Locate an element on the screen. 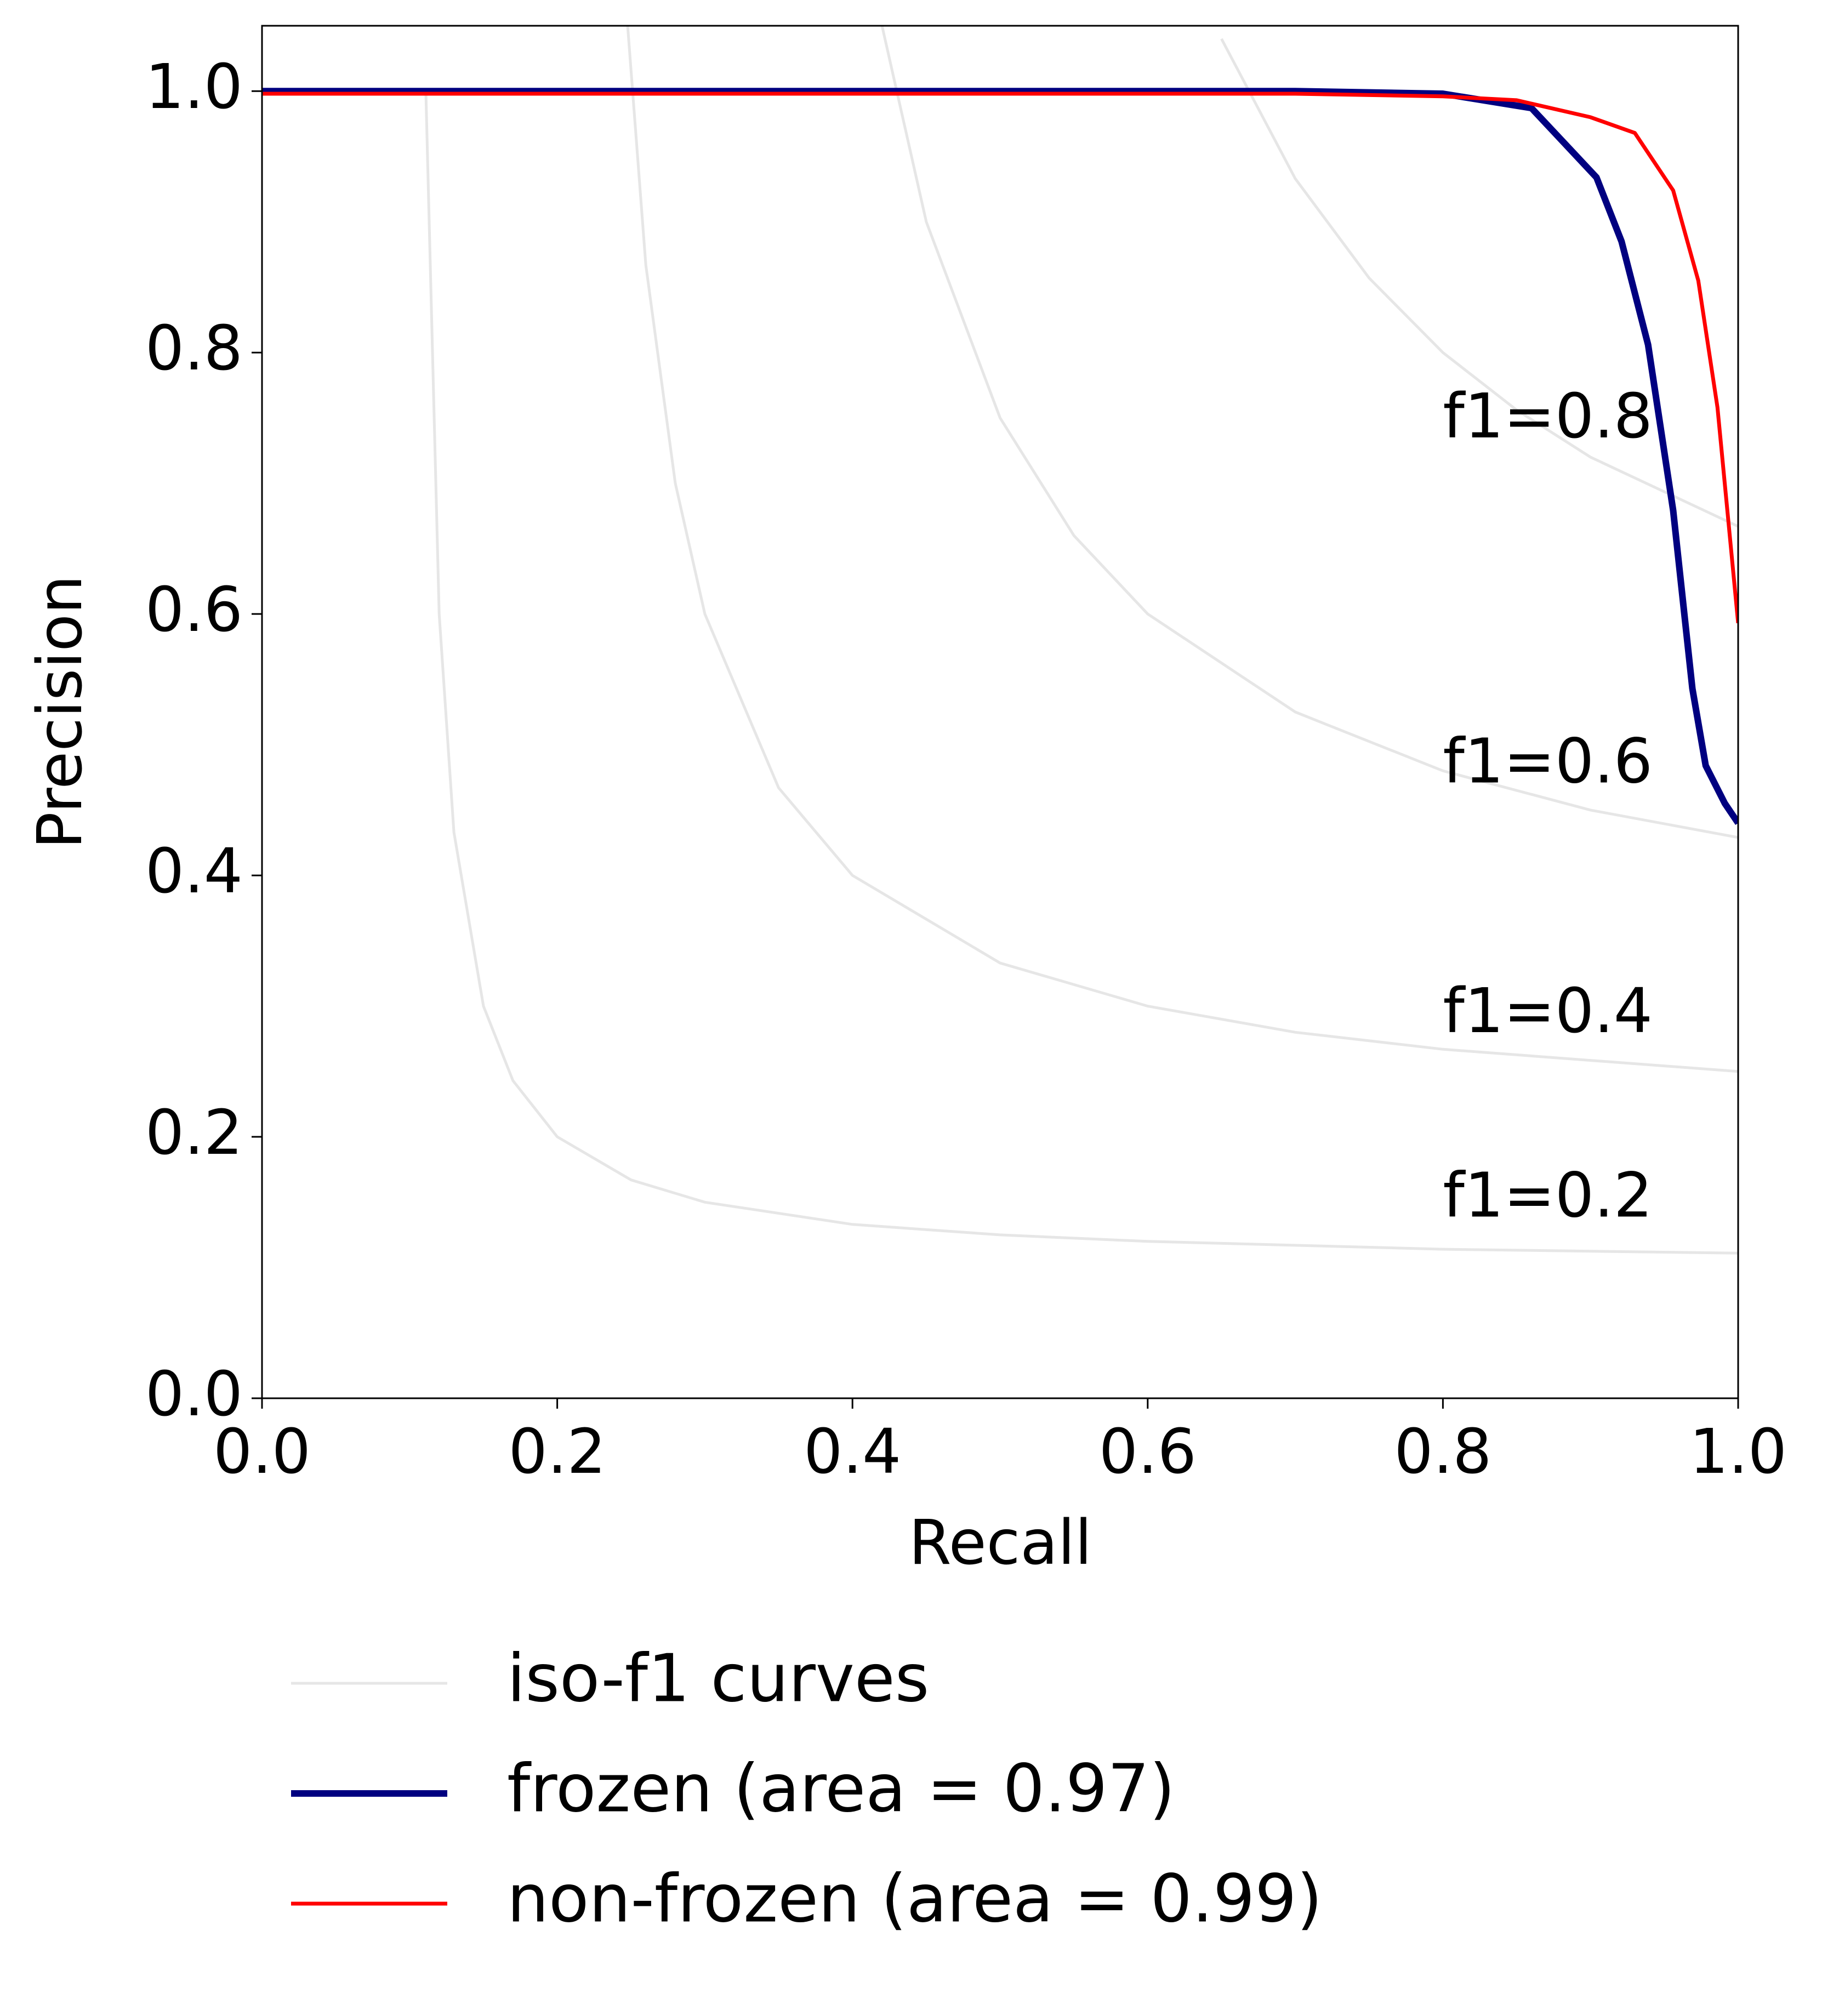 The height and width of the screenshot is (2016, 1839). x-tick-label: 0.4 is located at coordinates (852, 1452).